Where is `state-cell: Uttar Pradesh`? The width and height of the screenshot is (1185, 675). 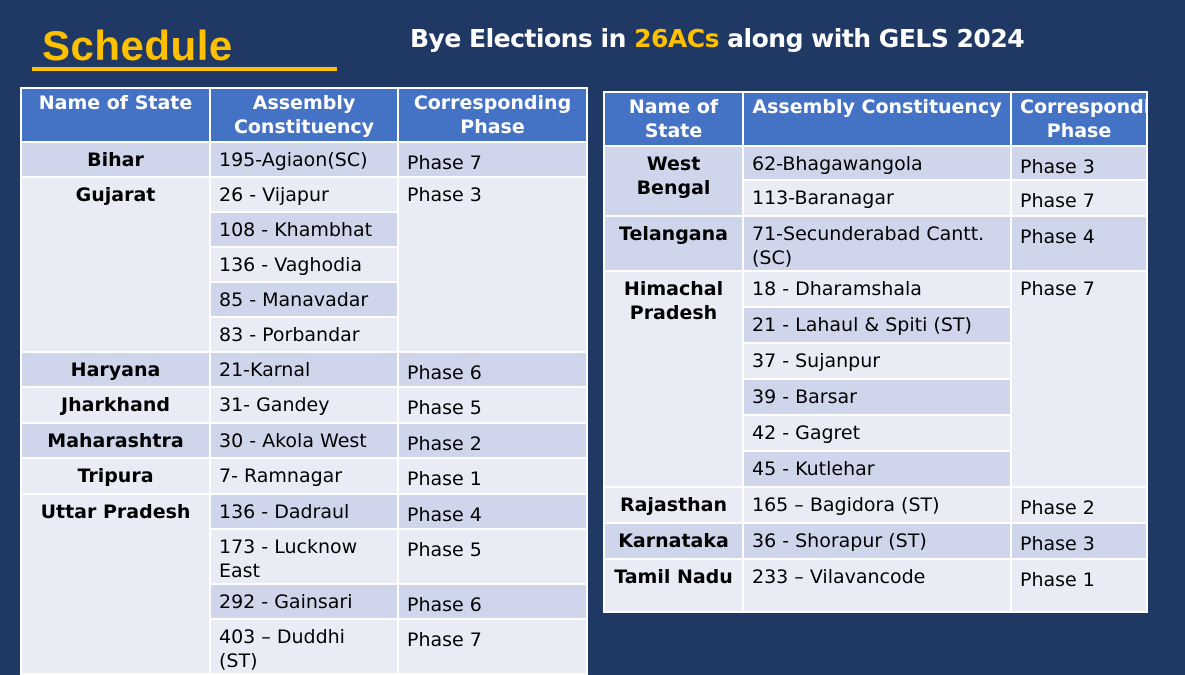
state-cell: Uttar Pradesh is located at coordinates (115, 584).